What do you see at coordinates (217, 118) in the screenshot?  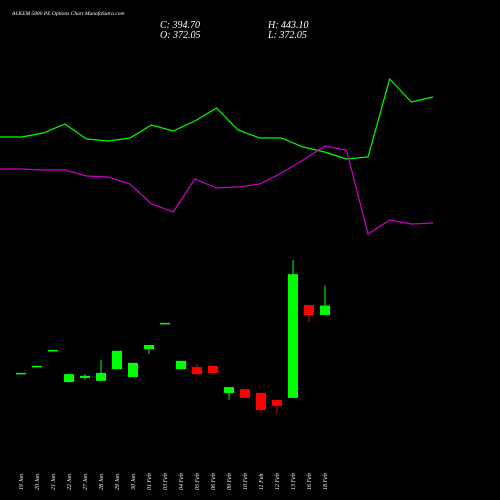 I see `indicator-line` at bounding box center [217, 118].